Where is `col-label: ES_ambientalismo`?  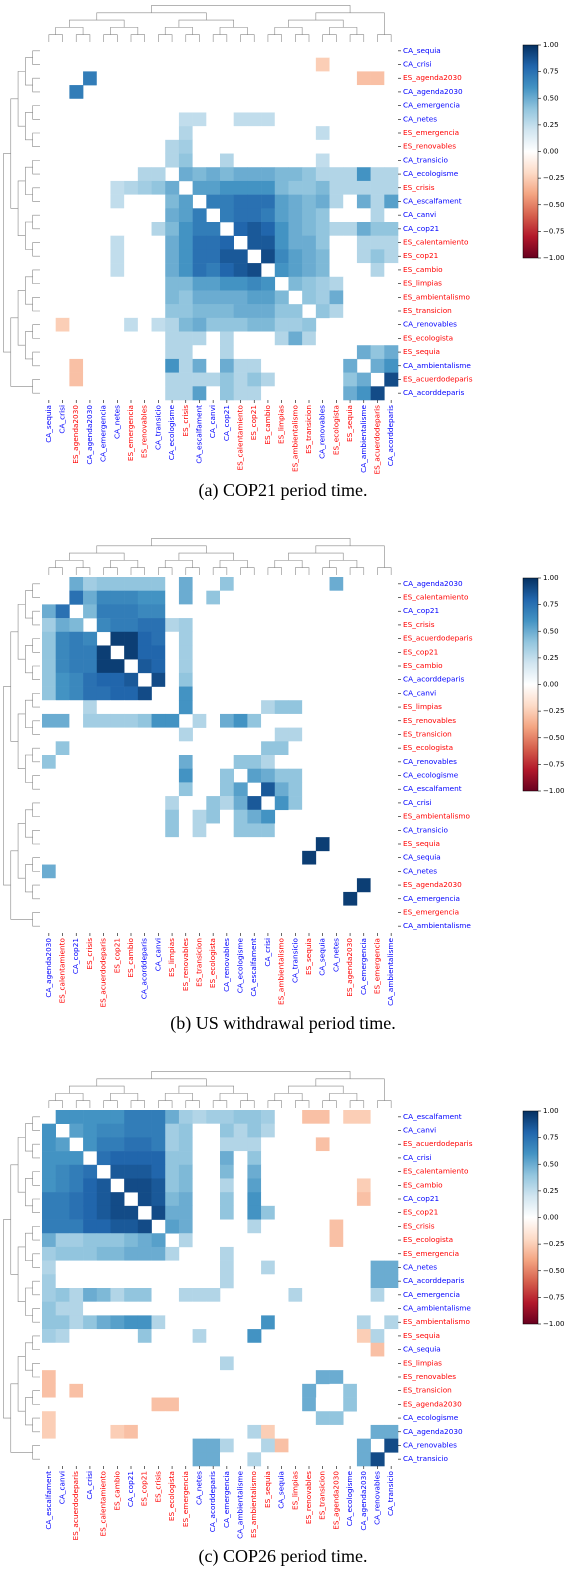 col-label: ES_ambientalismo is located at coordinates (281, 971).